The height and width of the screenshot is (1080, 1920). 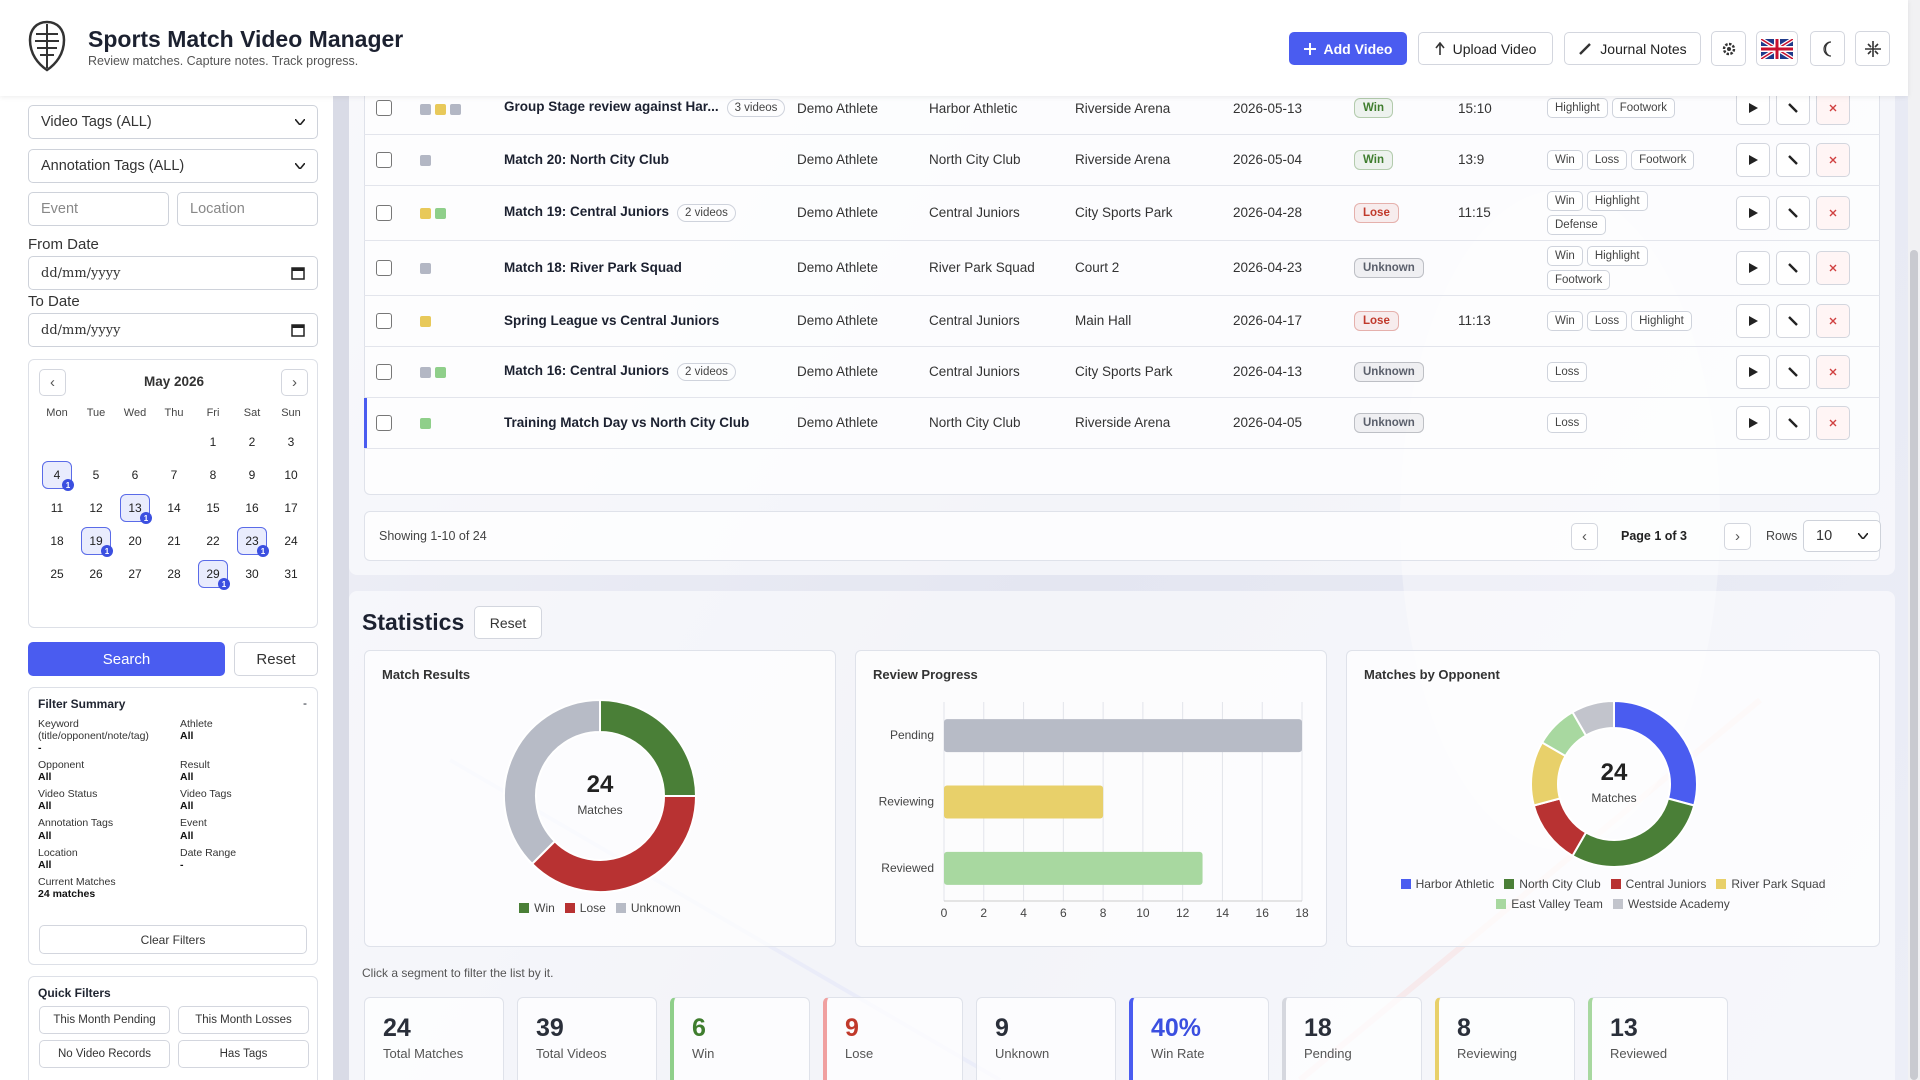 What do you see at coordinates (1584, 536) in the screenshot?
I see `prev-page: ‹` at bounding box center [1584, 536].